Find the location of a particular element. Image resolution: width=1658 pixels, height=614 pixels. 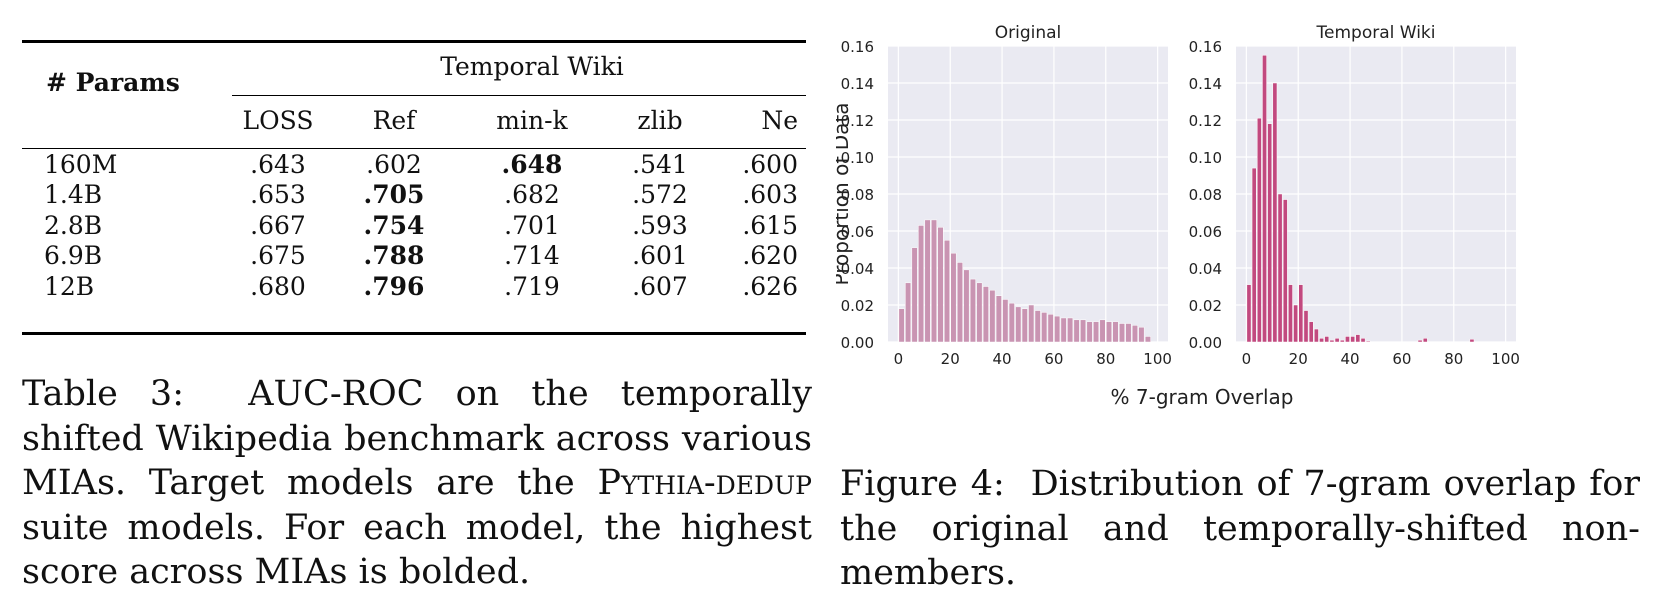

x-tick-label: 0 is located at coordinates (1247, 359).